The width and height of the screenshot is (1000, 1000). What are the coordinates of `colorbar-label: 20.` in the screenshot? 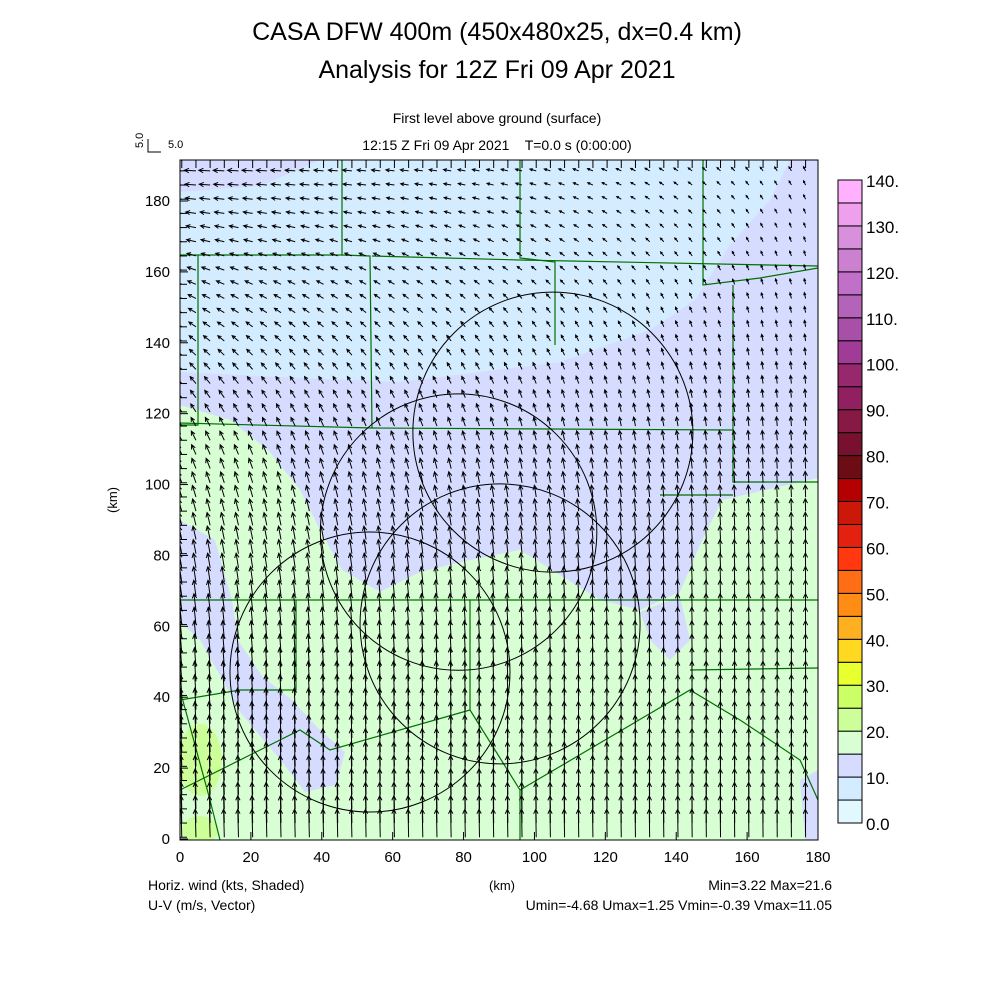 It's located at (878, 732).